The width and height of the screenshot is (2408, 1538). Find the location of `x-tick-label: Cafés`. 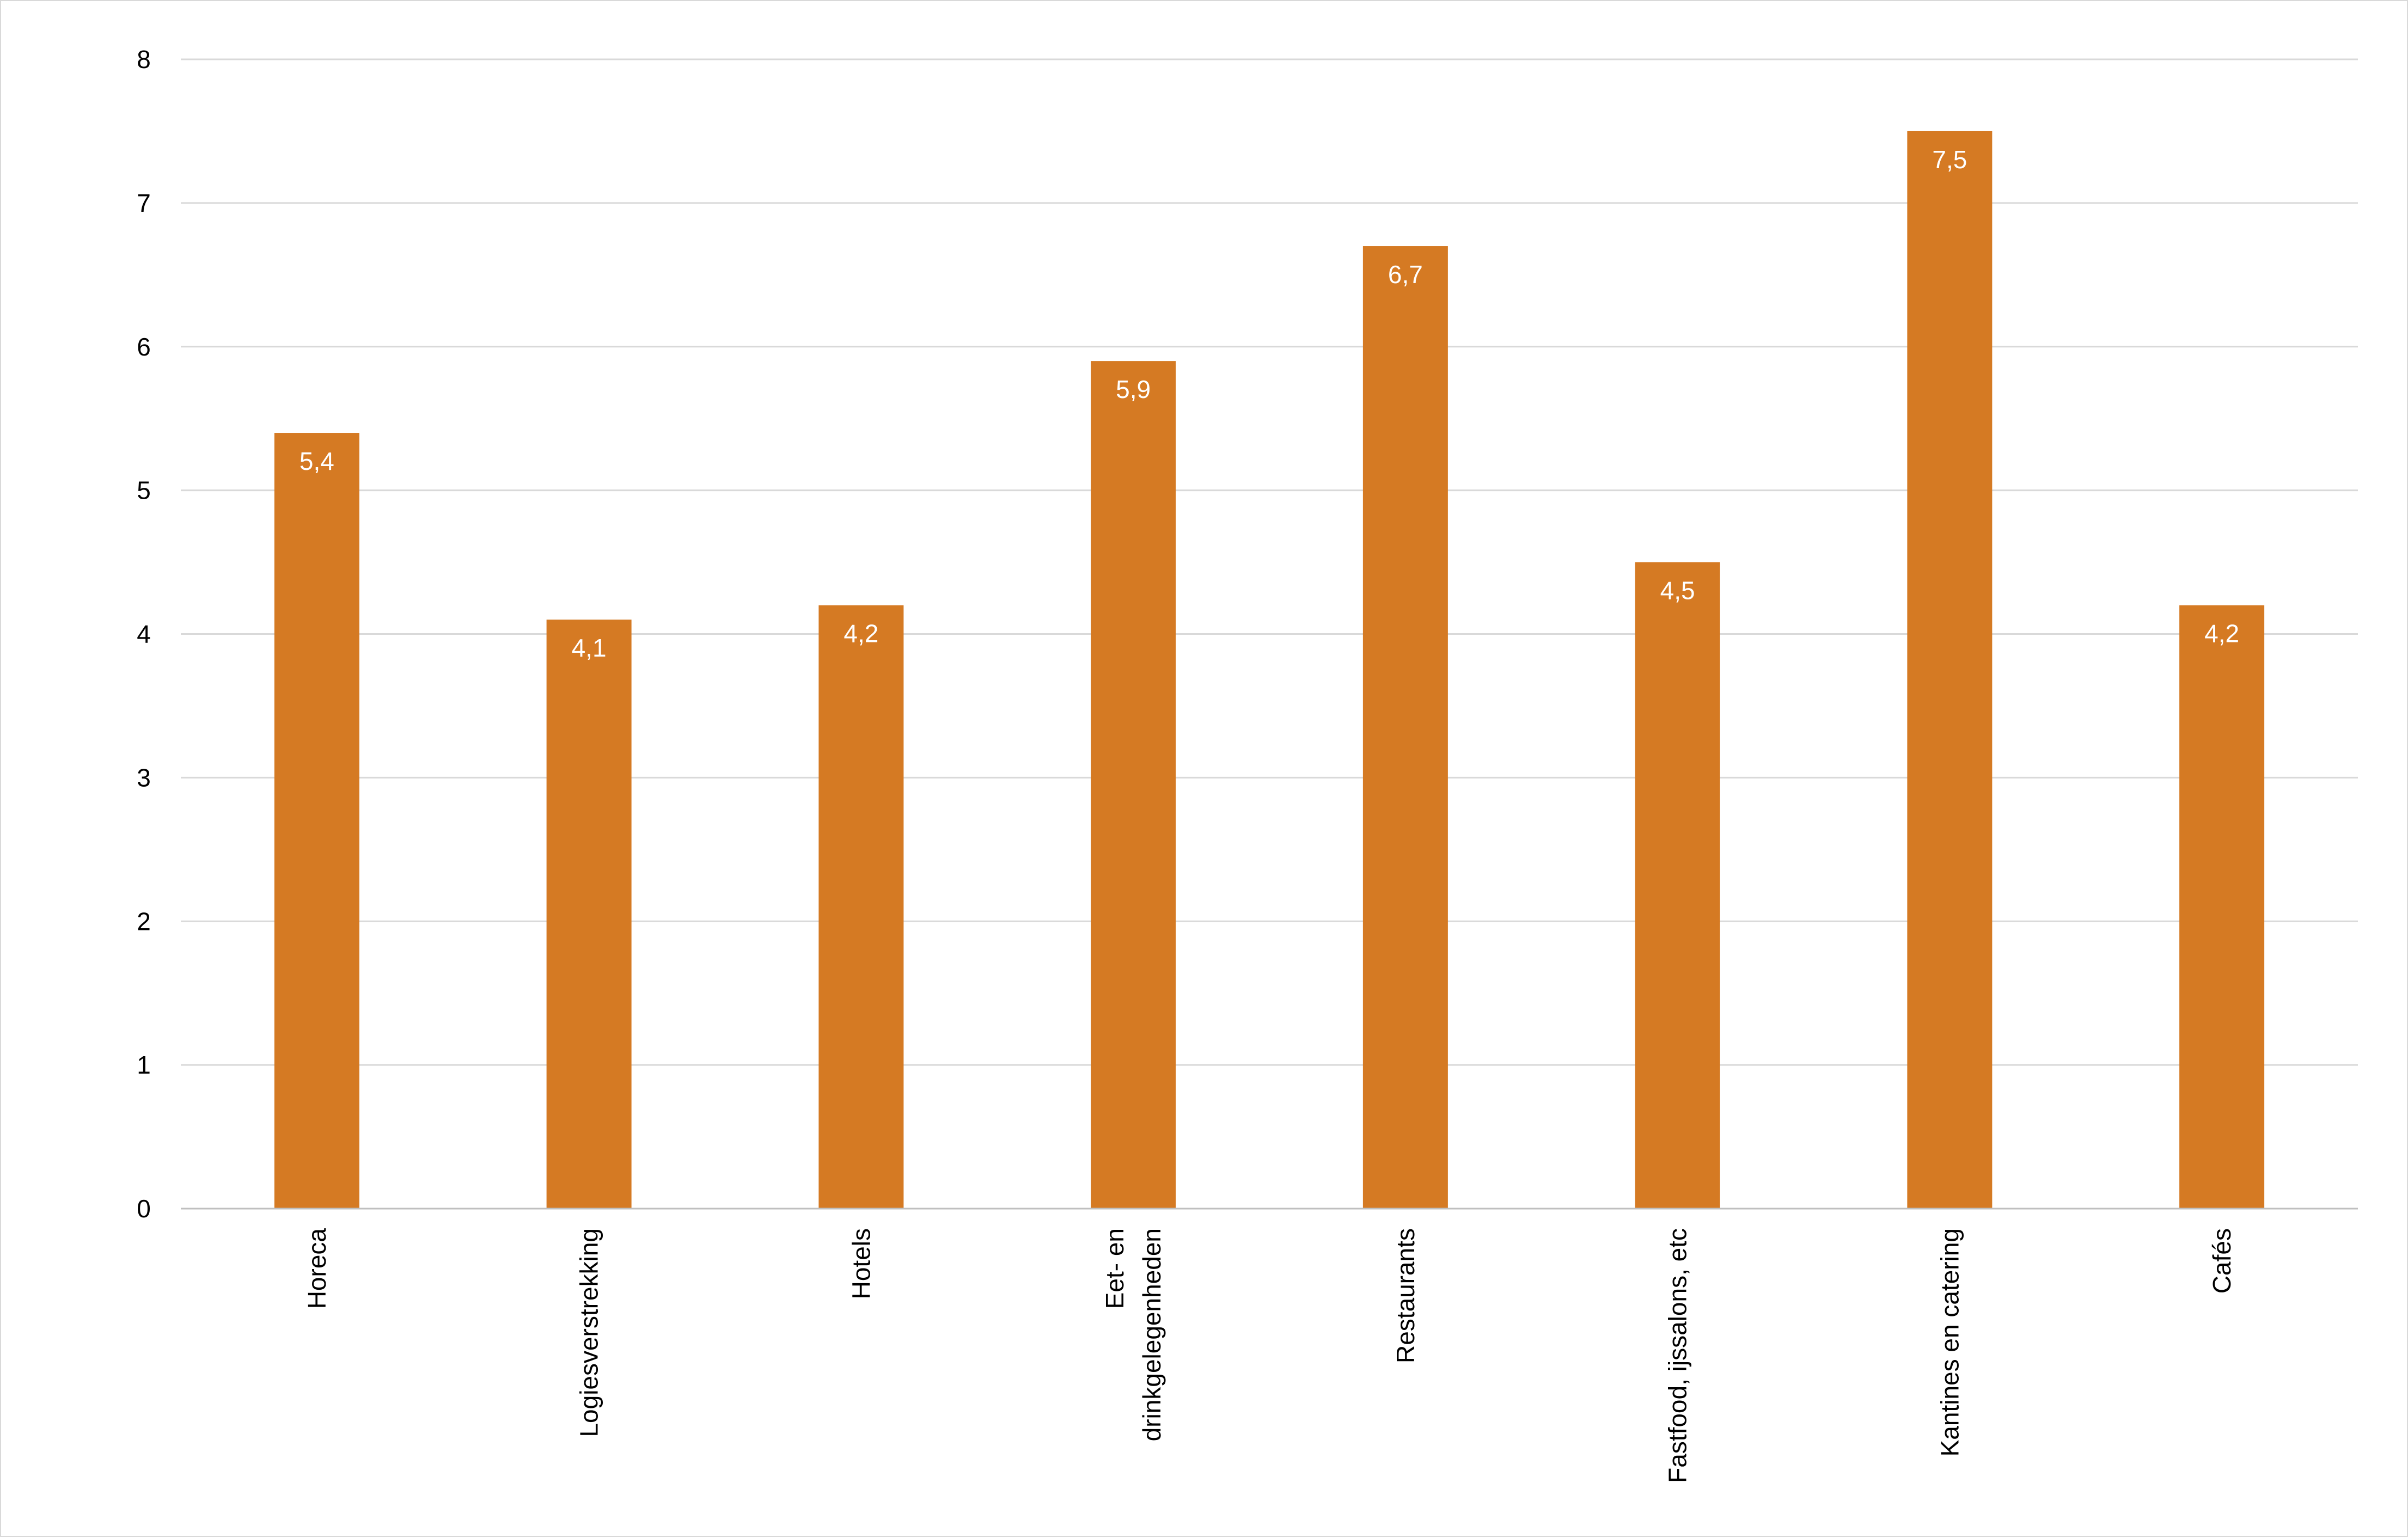

x-tick-label: Cafés is located at coordinates (2222, 1261).